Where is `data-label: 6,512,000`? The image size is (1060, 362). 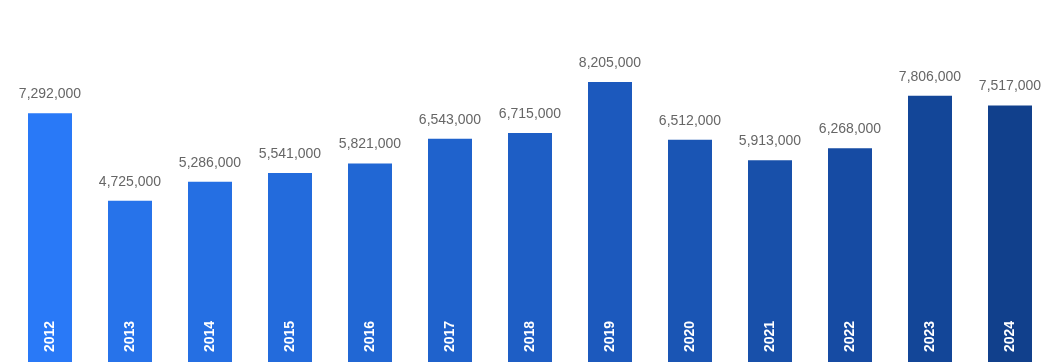 data-label: 6,512,000 is located at coordinates (690, 119).